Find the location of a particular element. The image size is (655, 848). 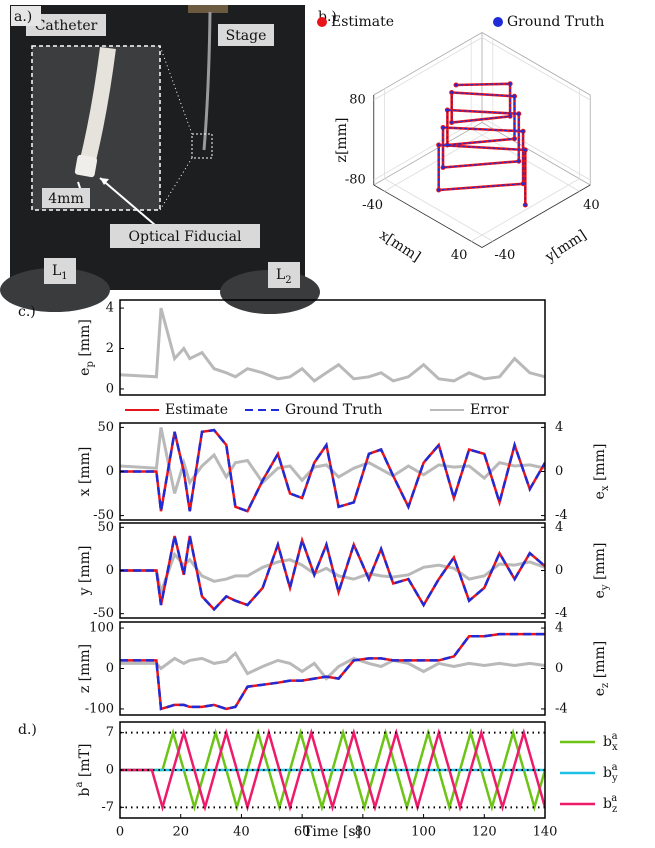

x-tick-label: 120 is located at coordinates (484, 832).